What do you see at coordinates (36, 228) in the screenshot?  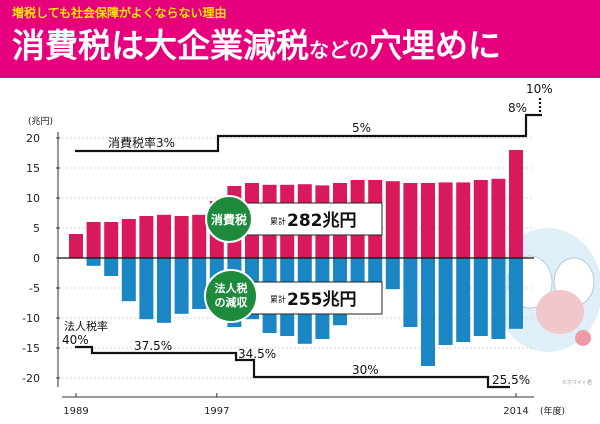 I see `y-tick-label: 5` at bounding box center [36, 228].